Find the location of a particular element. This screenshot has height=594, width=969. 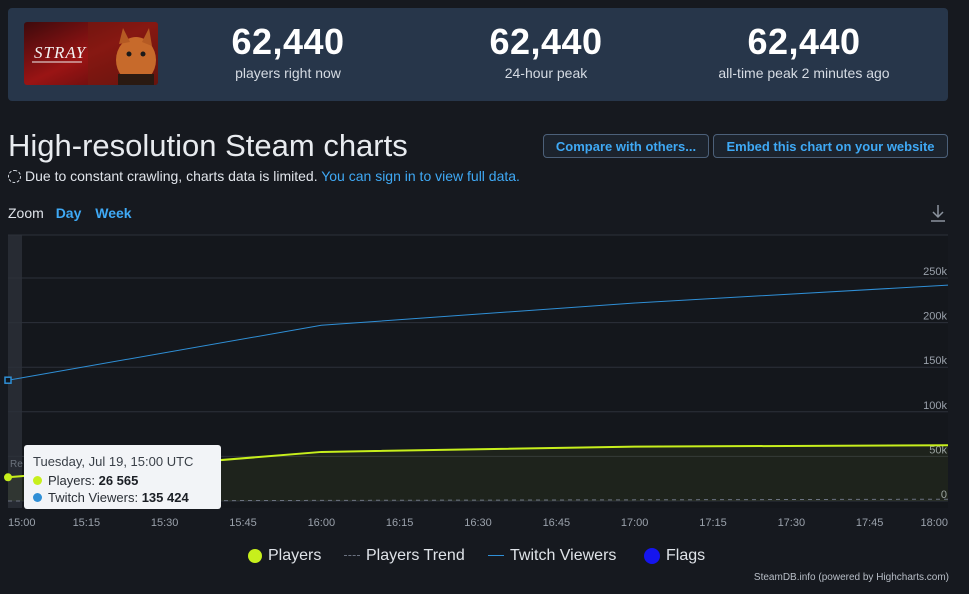

legend-item-flags: Flags is located at coordinates (674, 556).